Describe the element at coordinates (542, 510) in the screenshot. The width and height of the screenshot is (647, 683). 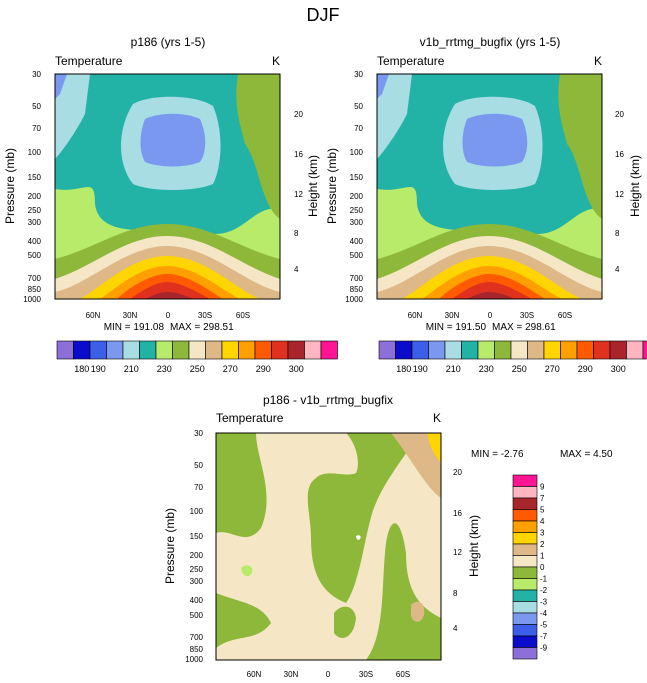
I see `colorbar-label: 5` at that location.